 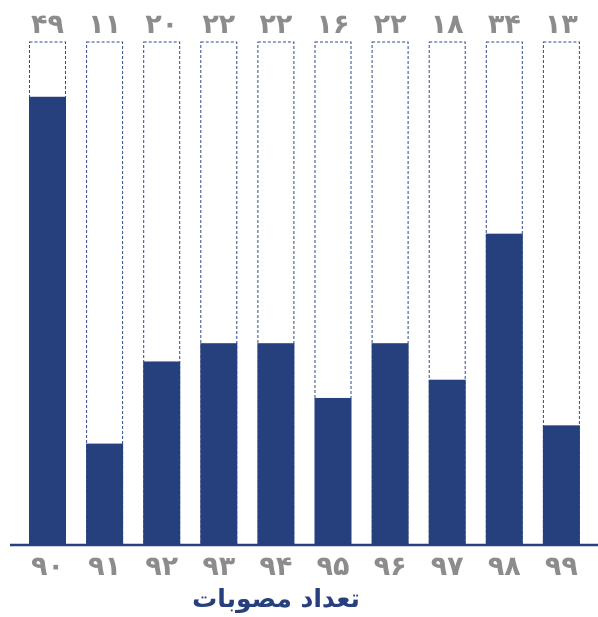 I want to click on x-tick-label-1: ۹۱, so click(x=104, y=566).